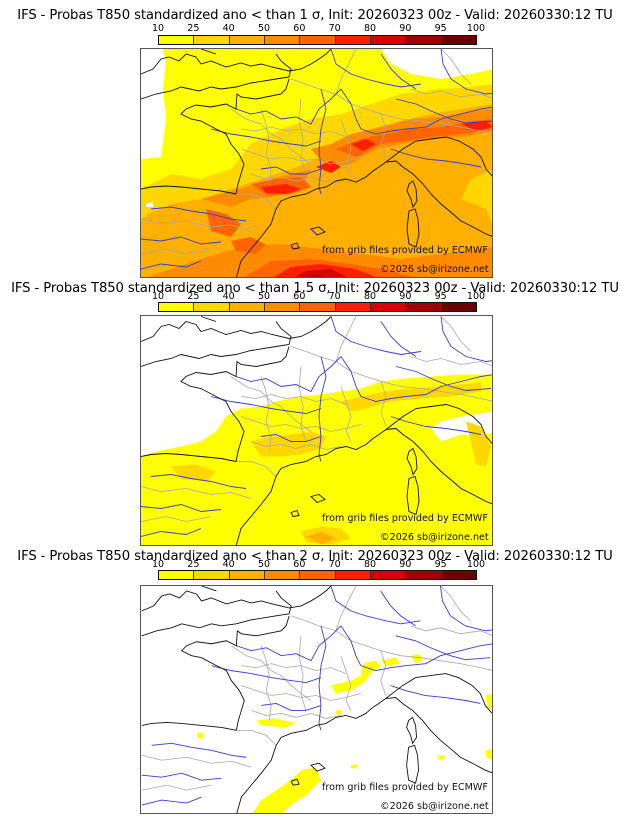 The height and width of the screenshot is (828, 630). What do you see at coordinates (193, 564) in the screenshot?
I see `colorbar-tick-label: 25` at bounding box center [193, 564].